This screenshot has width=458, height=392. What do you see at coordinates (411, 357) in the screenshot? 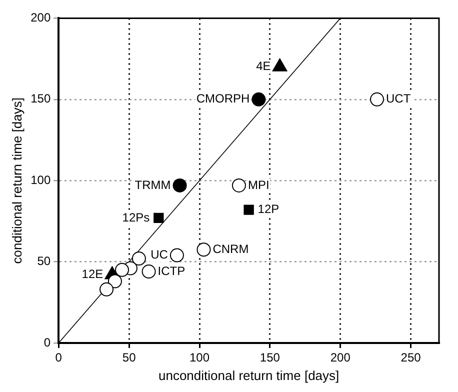
I see `x-tick-label: 250` at bounding box center [411, 357].